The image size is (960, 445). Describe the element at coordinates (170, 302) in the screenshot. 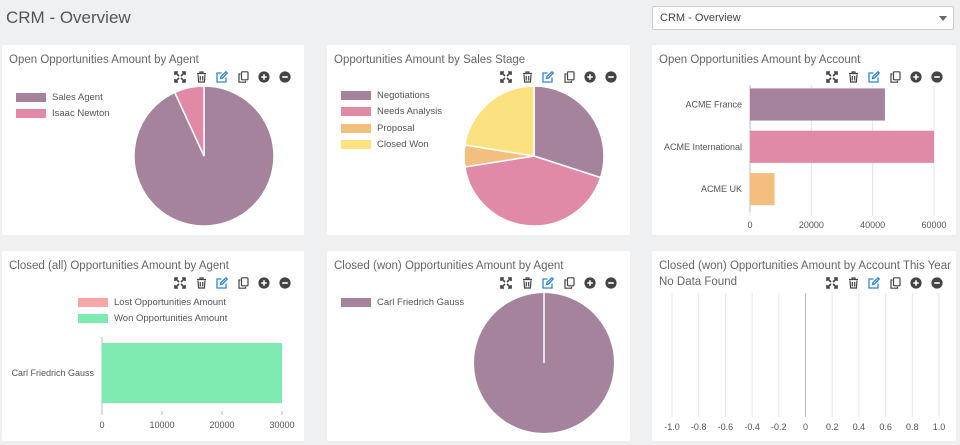

I see `legend-label: Lost Opportunities Amount` at that location.